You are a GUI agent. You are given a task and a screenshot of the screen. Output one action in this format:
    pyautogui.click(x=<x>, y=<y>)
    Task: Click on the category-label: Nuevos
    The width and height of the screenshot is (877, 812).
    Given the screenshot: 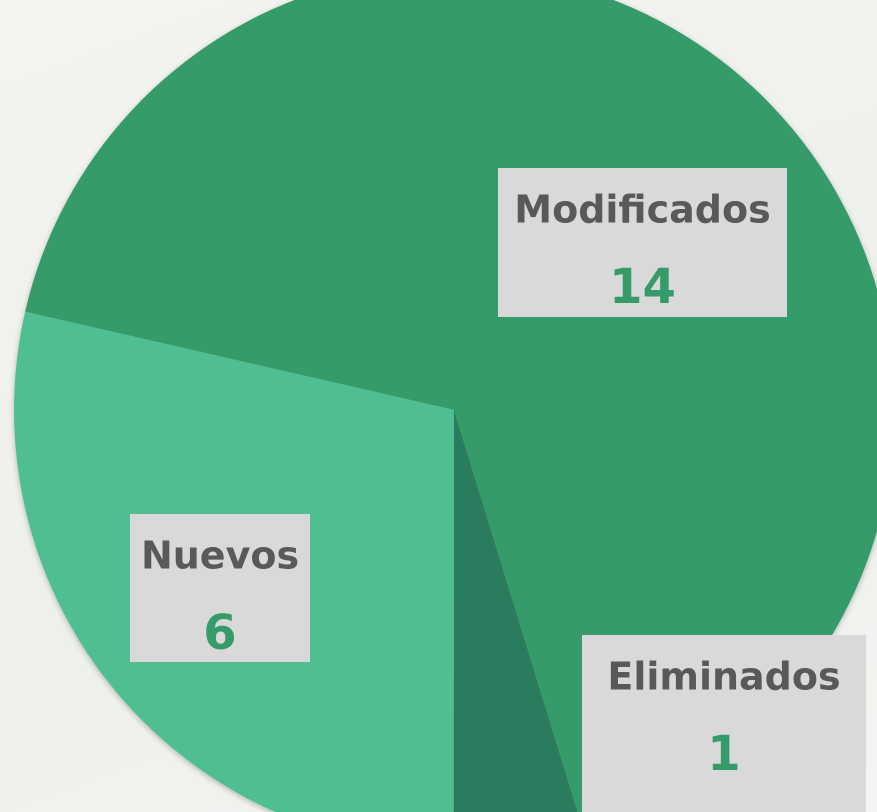 What is the action you would take?
    pyautogui.click(x=220, y=556)
    